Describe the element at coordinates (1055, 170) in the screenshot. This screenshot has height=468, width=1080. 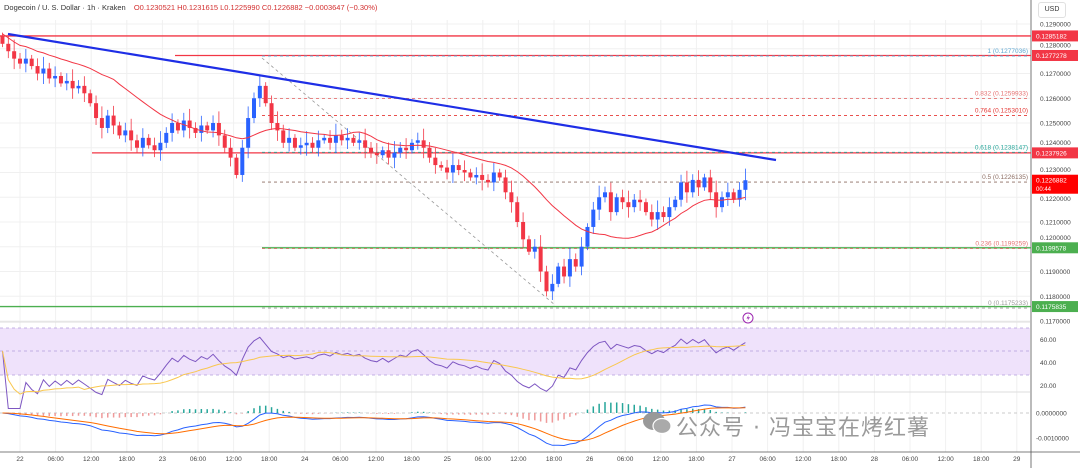
I see `price-tick-label: 0.1230000` at that location.